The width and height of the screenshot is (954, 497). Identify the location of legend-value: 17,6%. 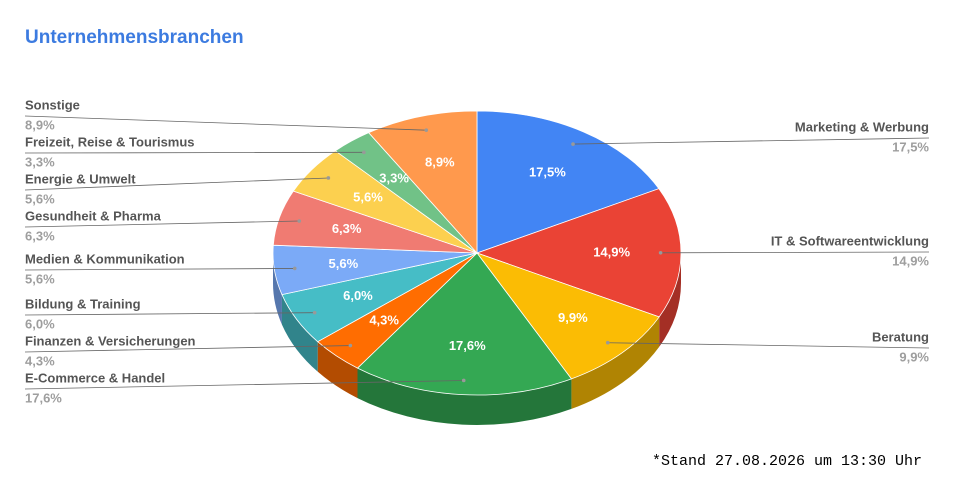
(43, 397).